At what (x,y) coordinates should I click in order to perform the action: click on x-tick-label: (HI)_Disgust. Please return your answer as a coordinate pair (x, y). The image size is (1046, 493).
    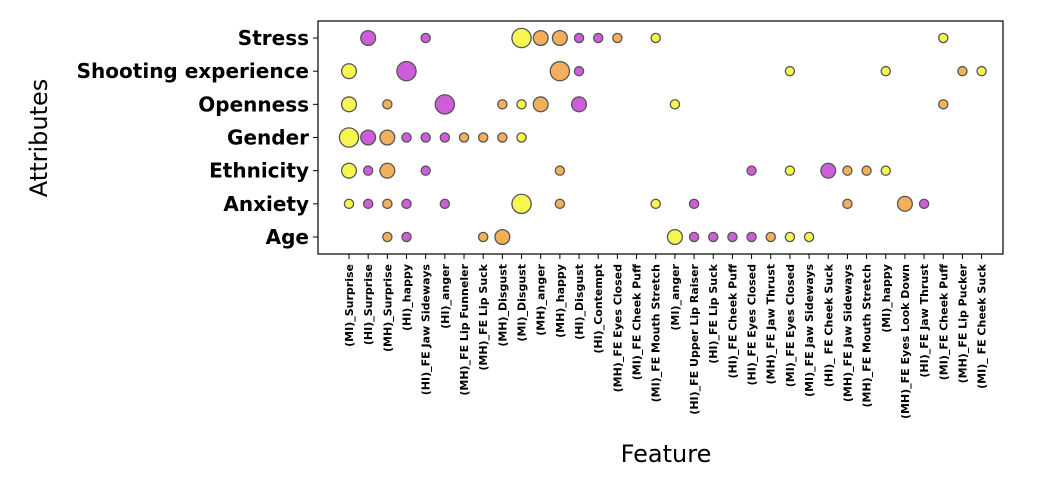
    Looking at the image, I should click on (579, 302).